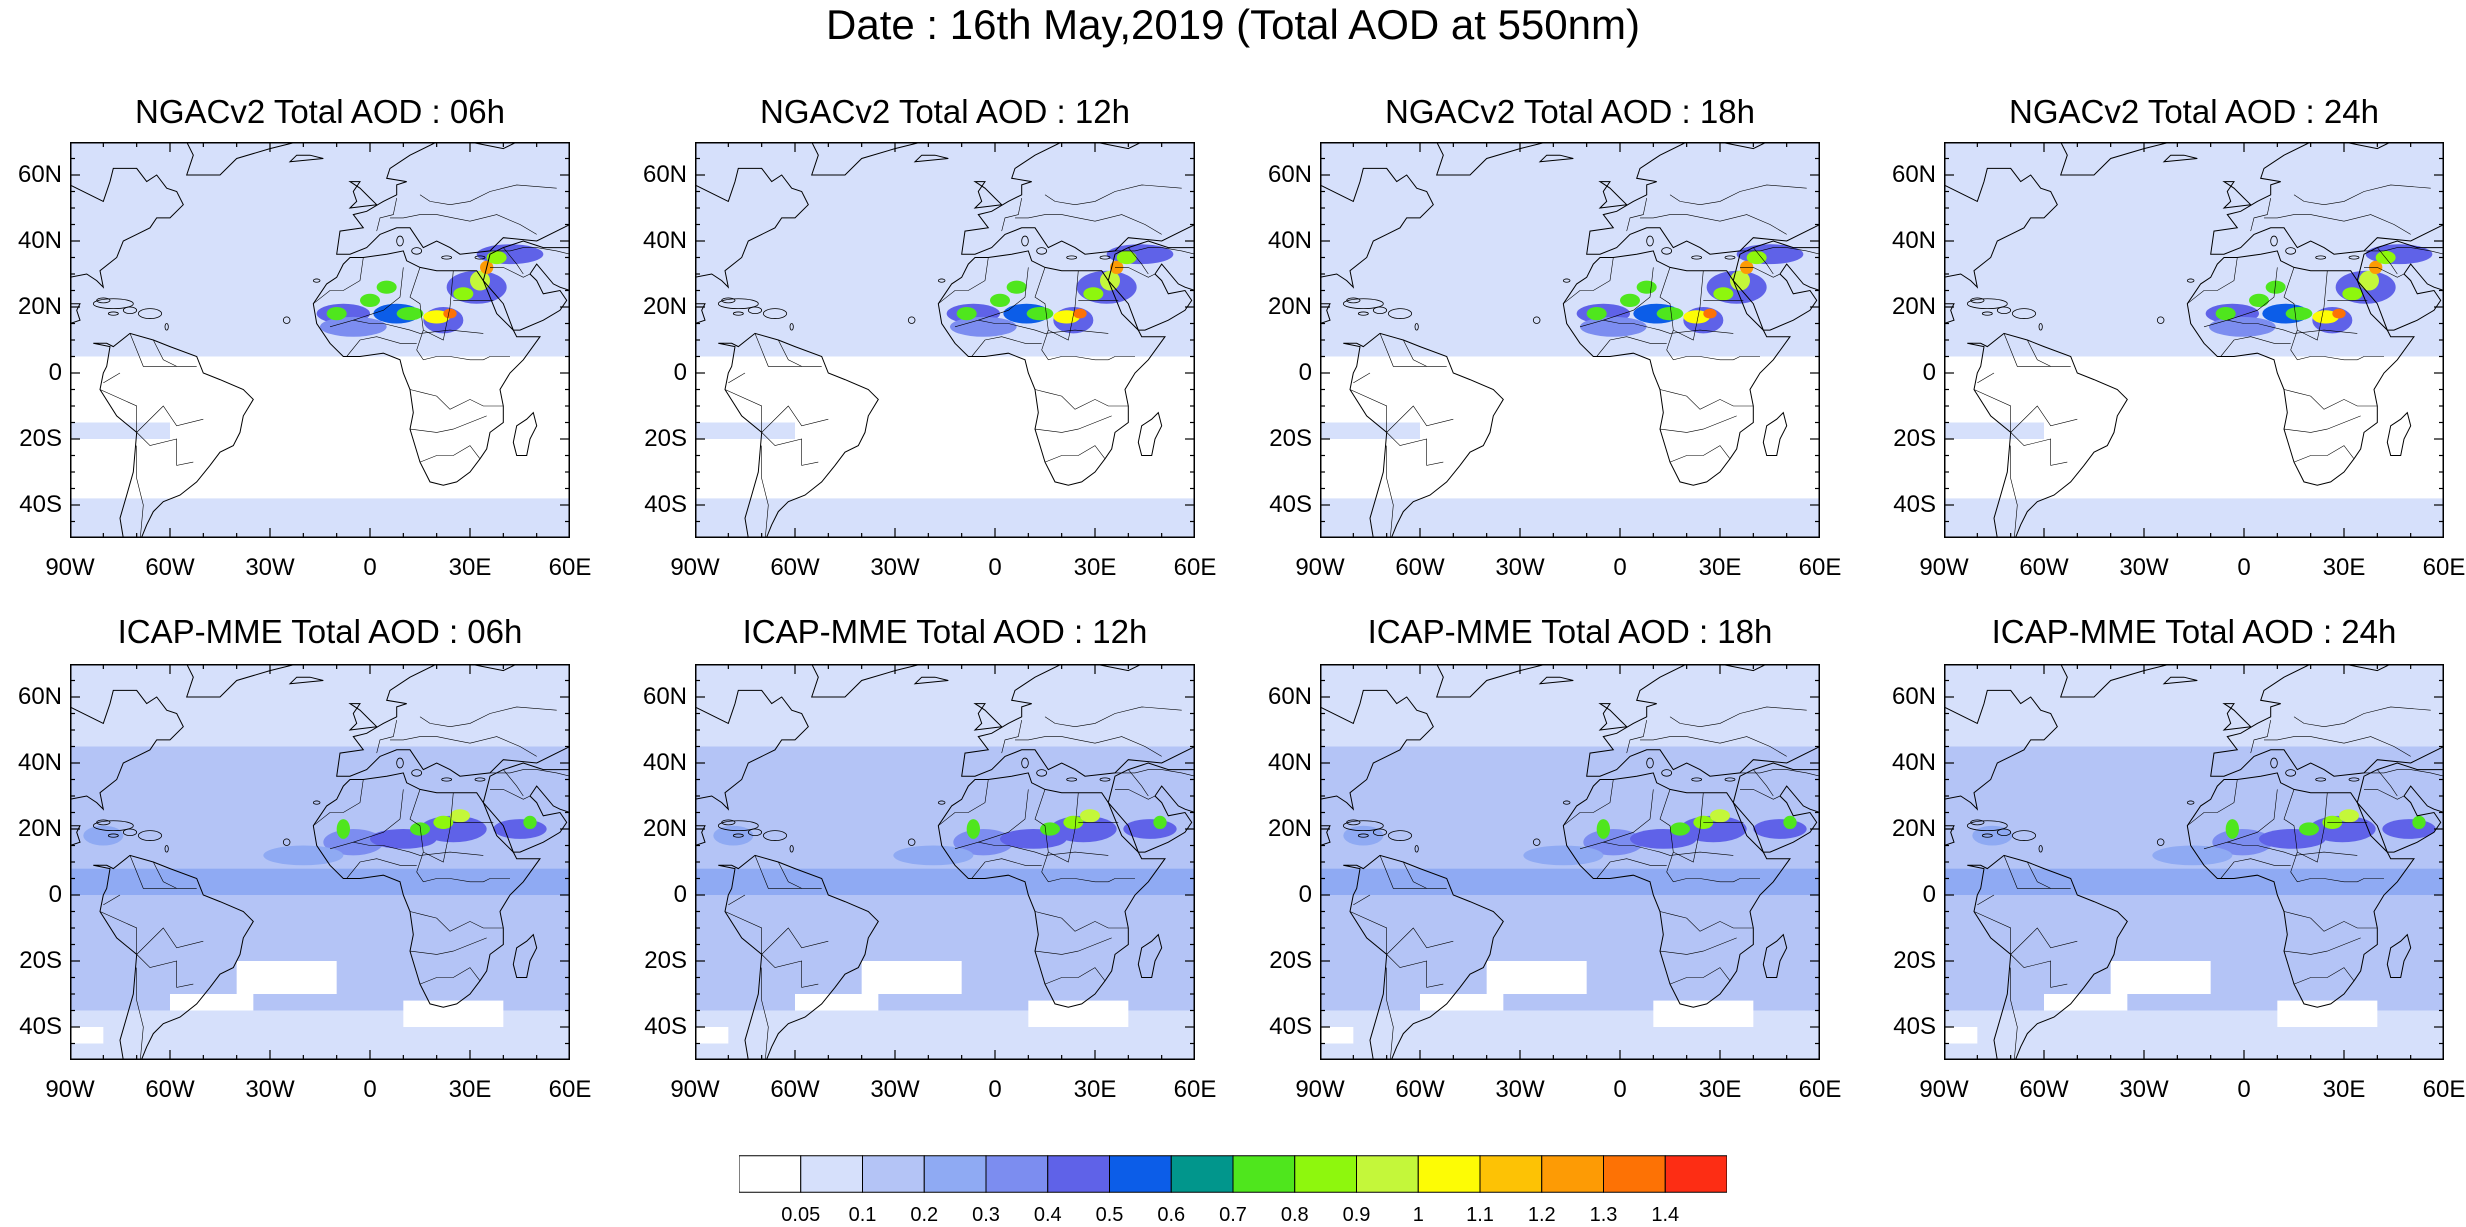 The height and width of the screenshot is (1227, 2466). Describe the element at coordinates (1914, 960) in the screenshot. I see `lat-tick-label: 20S` at that location.